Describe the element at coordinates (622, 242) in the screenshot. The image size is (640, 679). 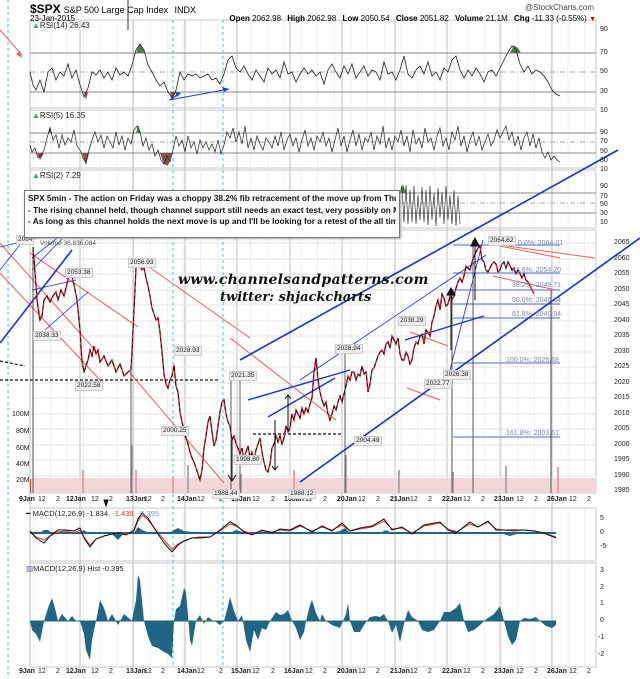
I see `axis-tick: 2065` at that location.